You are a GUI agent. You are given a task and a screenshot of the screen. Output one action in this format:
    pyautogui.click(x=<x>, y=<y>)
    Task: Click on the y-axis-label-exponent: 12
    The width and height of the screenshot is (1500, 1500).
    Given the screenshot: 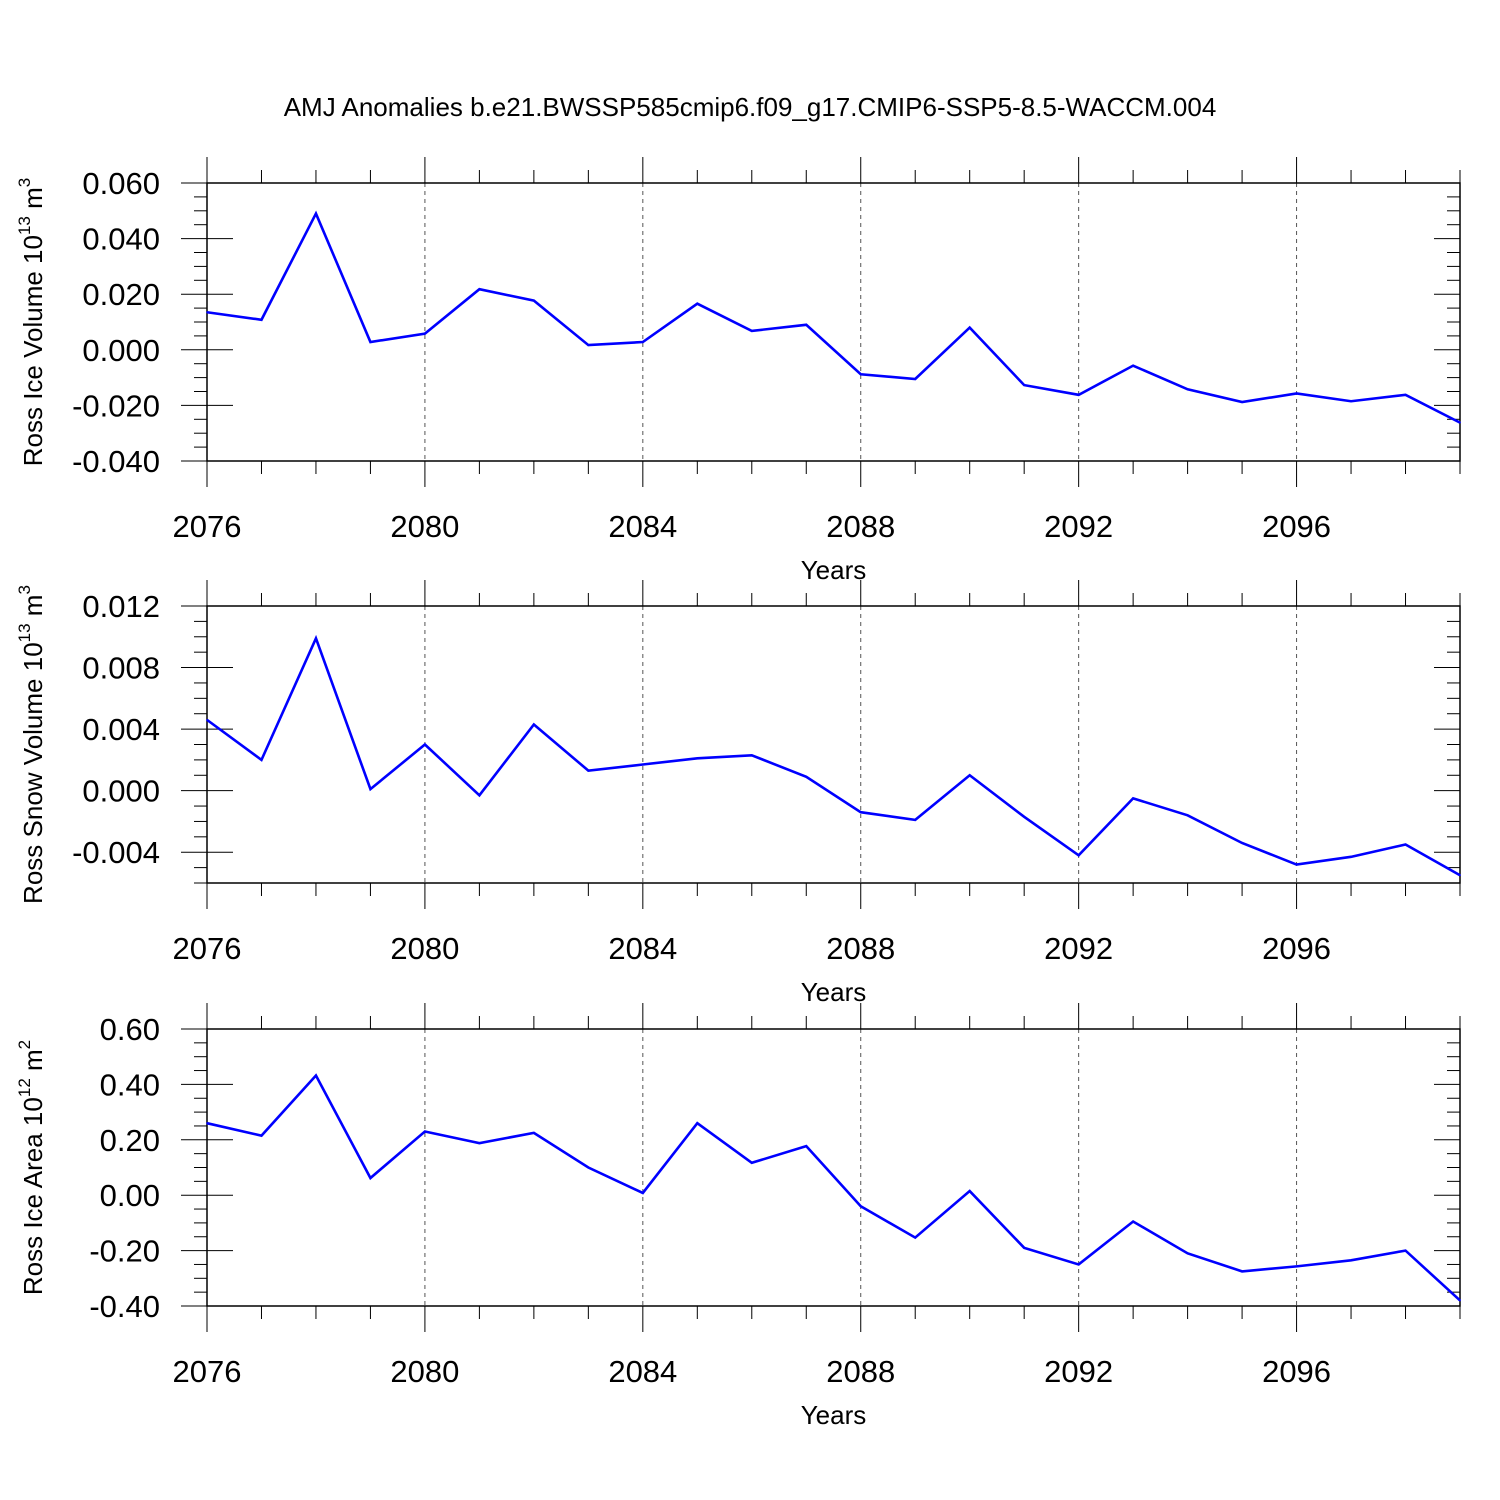 What is the action you would take?
    pyautogui.click(x=24, y=1087)
    